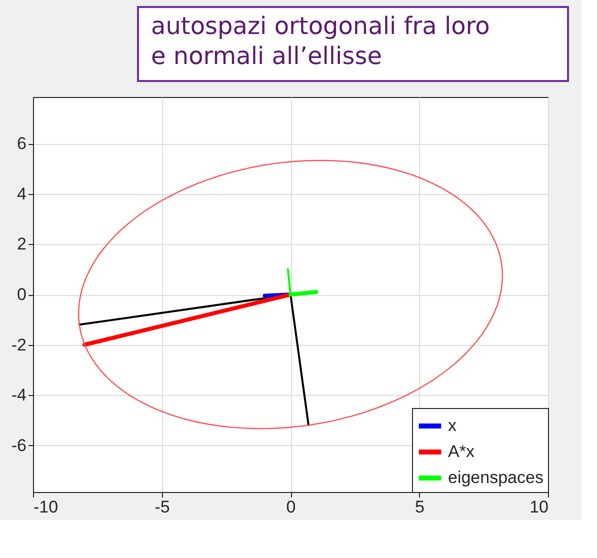  I want to click on text: autospazi ortogonali fra loro e normali all’ellisse, so click(320, 41).